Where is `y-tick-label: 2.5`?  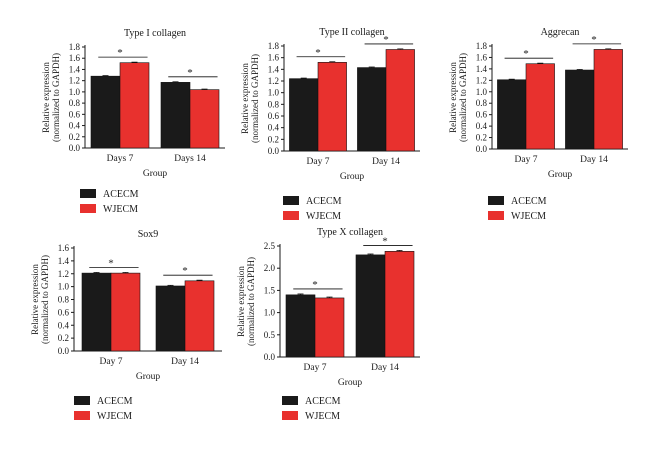 y-tick-label: 2.5 is located at coordinates (270, 246).